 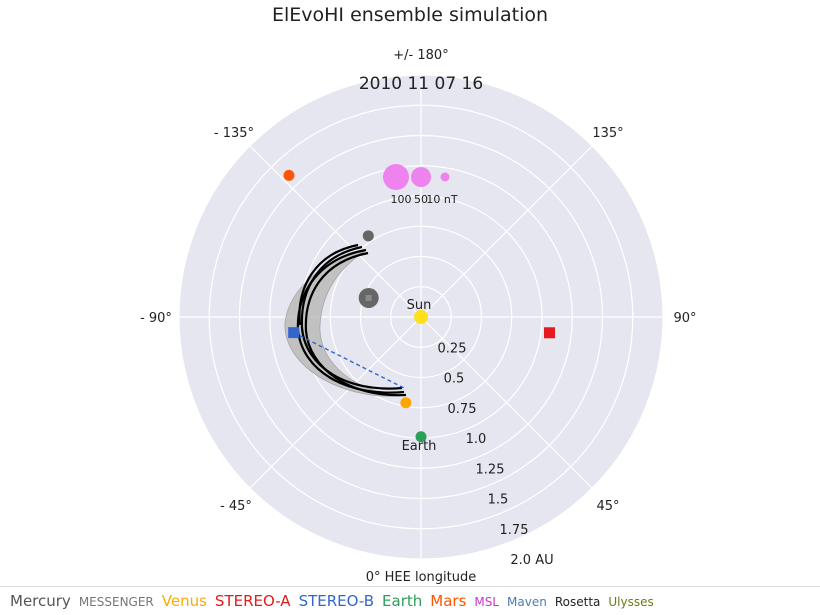 What do you see at coordinates (234, 133) in the screenshot?
I see `angle-label: - 135°` at bounding box center [234, 133].